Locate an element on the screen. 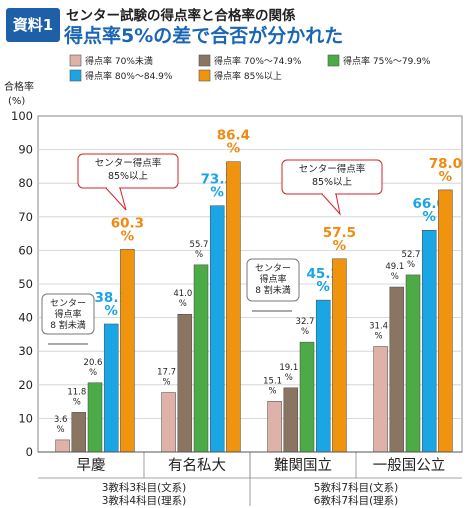  value-label-1-2: 11.8% is located at coordinates (76, 397).